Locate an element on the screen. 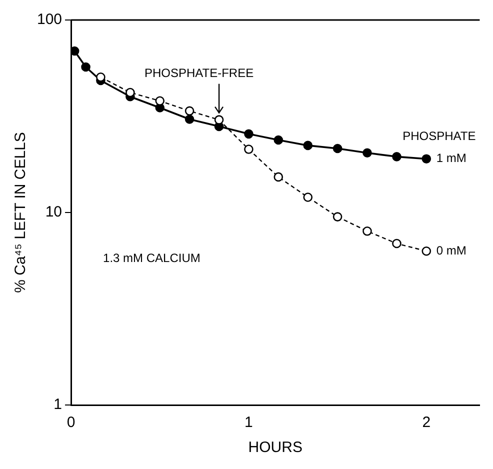 The width and height of the screenshot is (493, 469). x-axis-title: HOURS is located at coordinates (275, 447).